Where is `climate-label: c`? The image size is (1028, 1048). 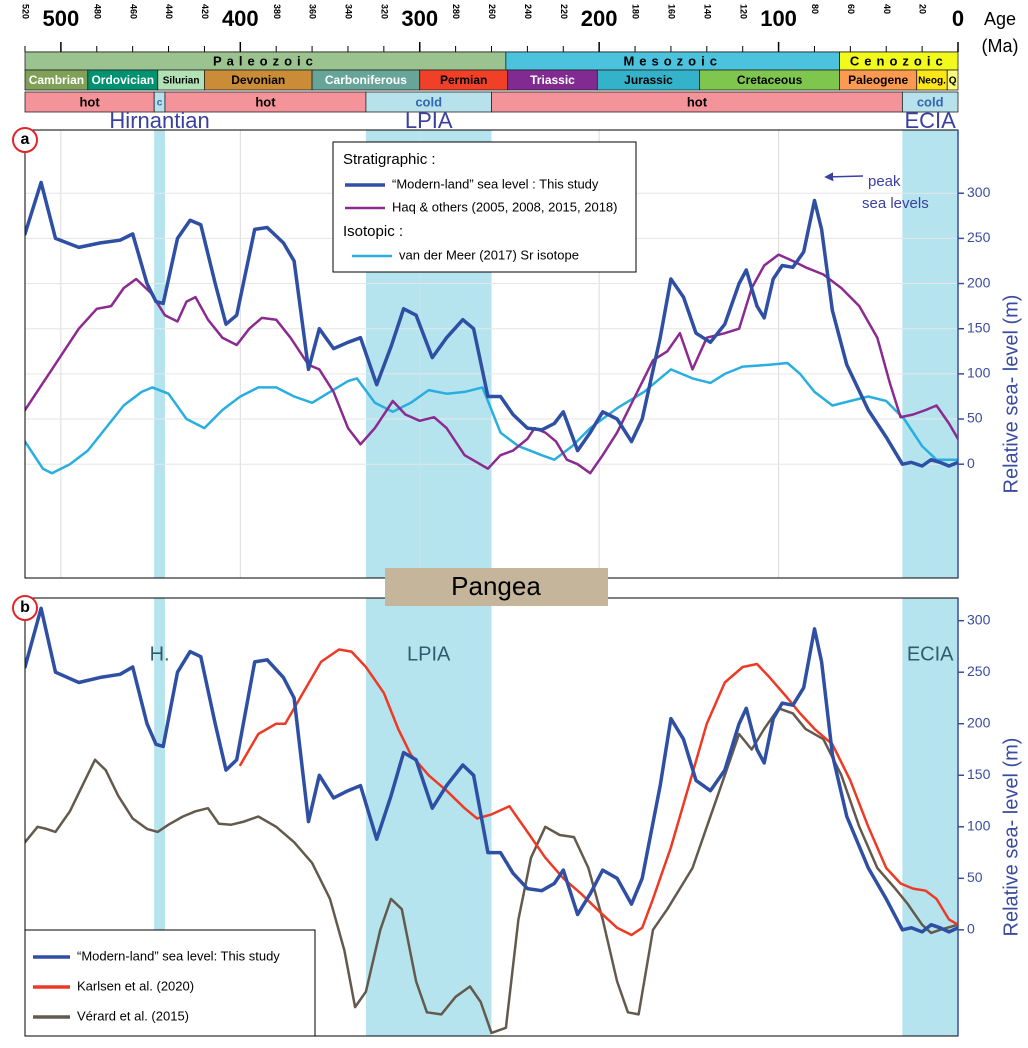 climate-label: c is located at coordinates (160, 103).